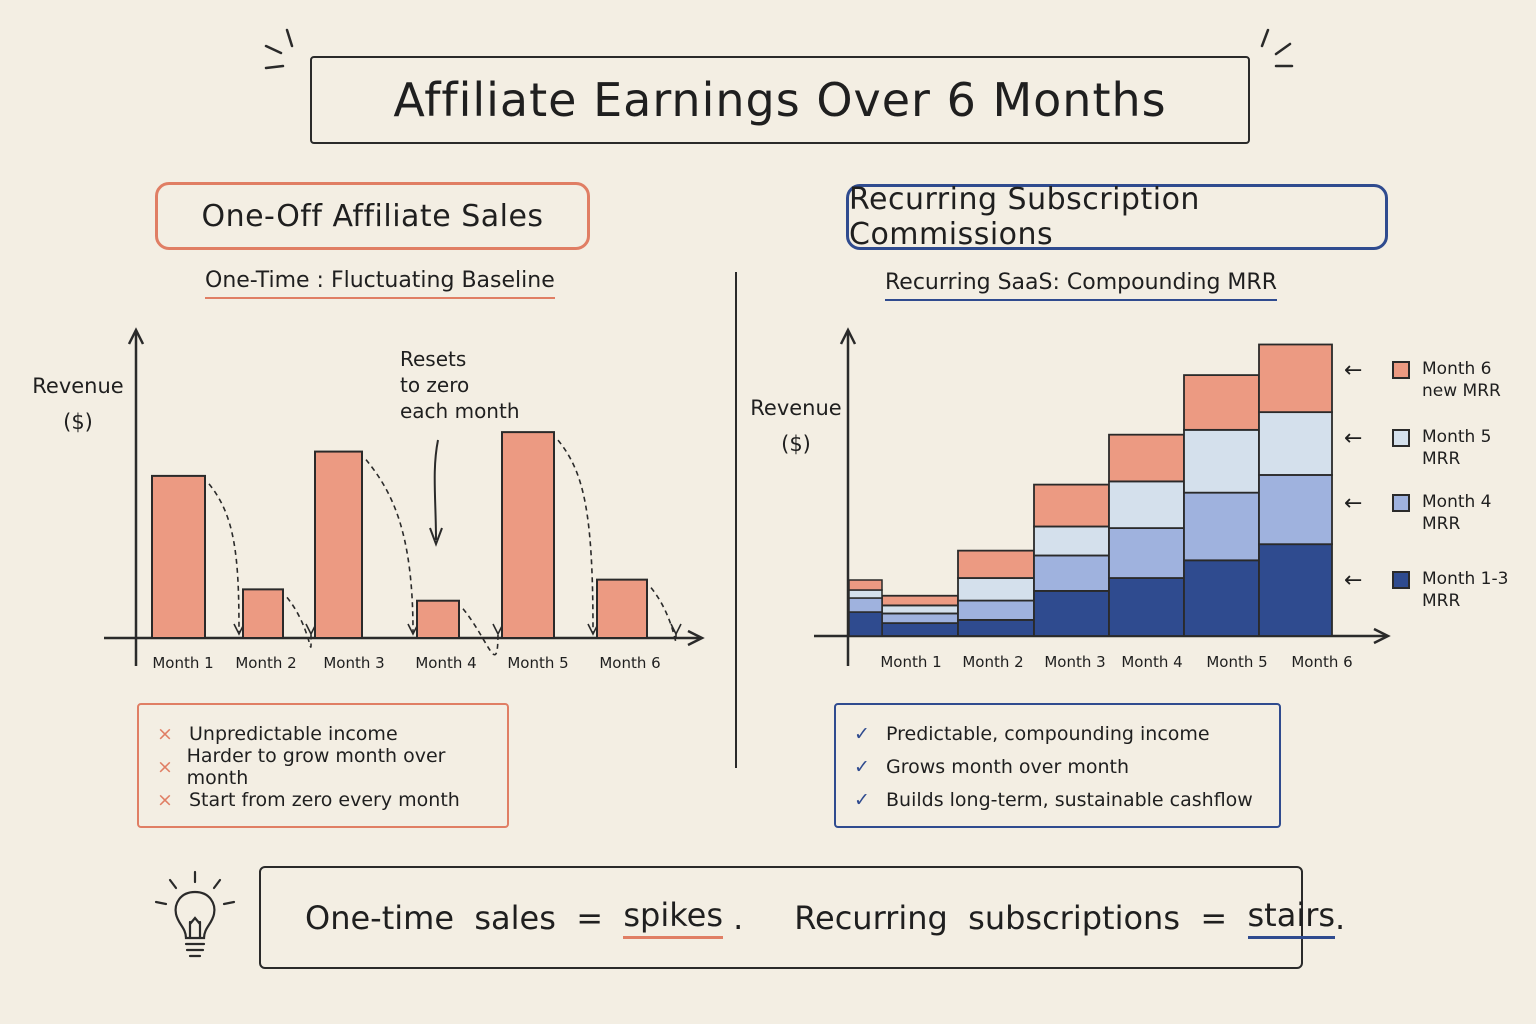 This screenshot has height=1024, width=1536. I want to click on summary-word-stairs: stairs, so click(1291, 917).